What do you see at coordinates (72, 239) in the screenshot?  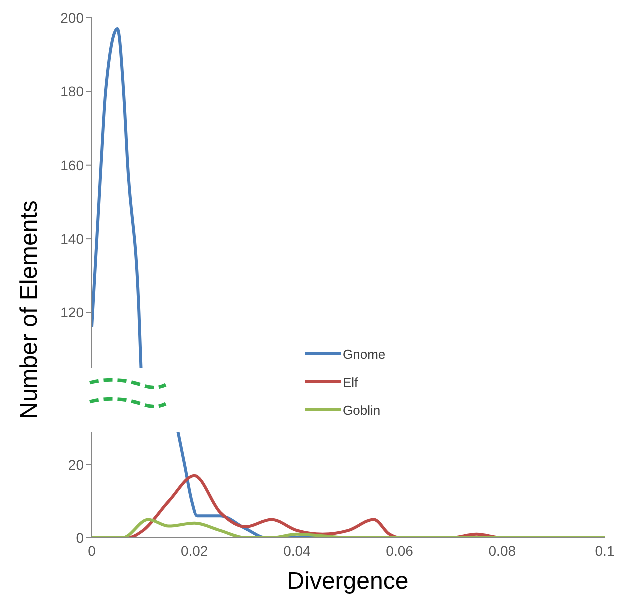 I see `y-tick-label: 140` at bounding box center [72, 239].